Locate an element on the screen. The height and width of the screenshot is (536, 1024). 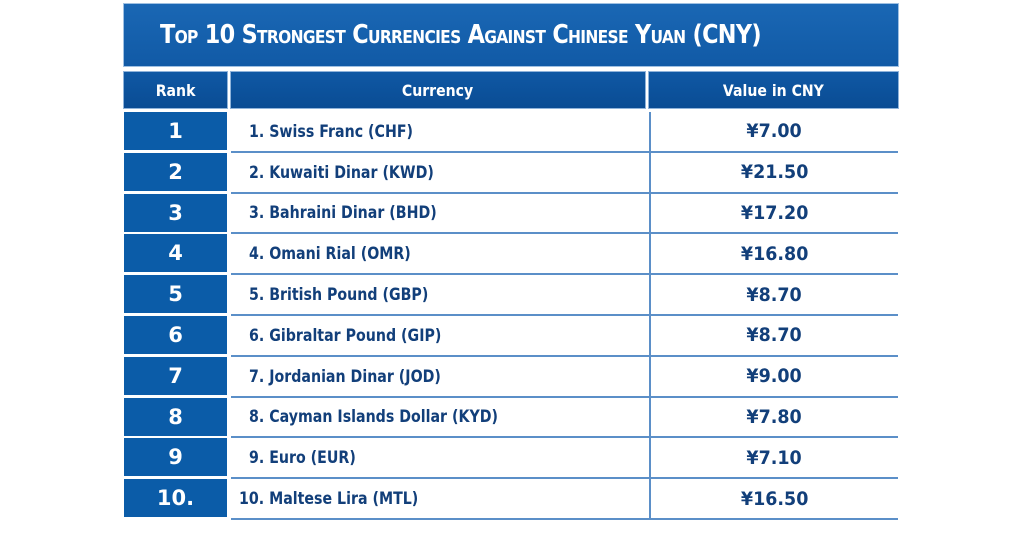
table-row: 5 5. British Pound (GBP) ¥8.70 is located at coordinates (511, 295).